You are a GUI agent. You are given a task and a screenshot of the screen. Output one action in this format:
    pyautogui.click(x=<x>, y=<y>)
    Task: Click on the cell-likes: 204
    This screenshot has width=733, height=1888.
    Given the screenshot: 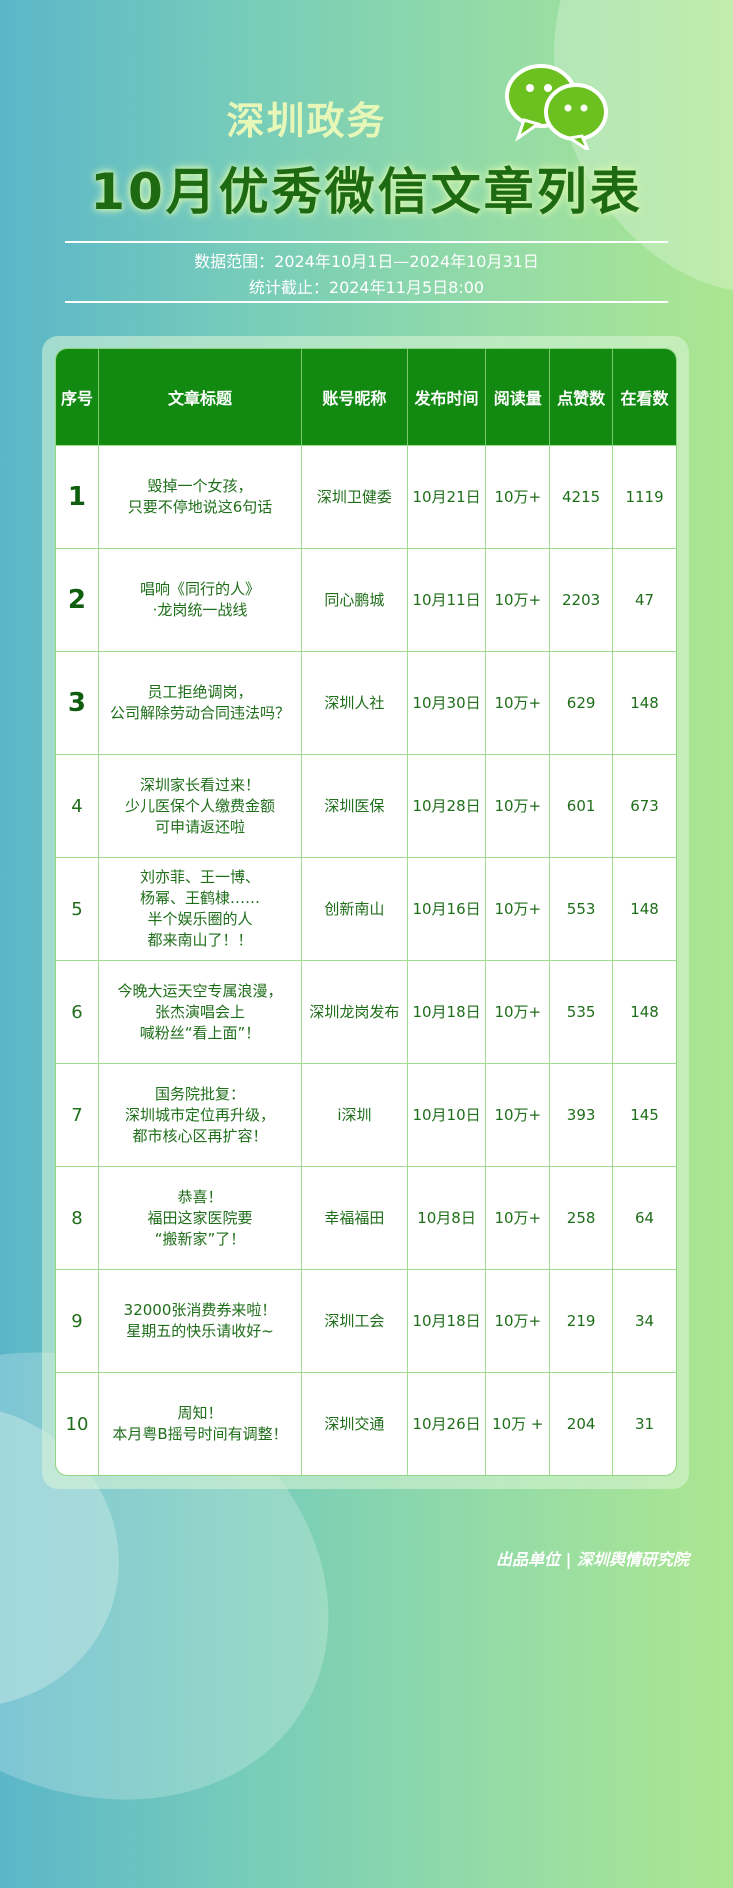 What is the action you would take?
    pyautogui.click(x=582, y=1423)
    